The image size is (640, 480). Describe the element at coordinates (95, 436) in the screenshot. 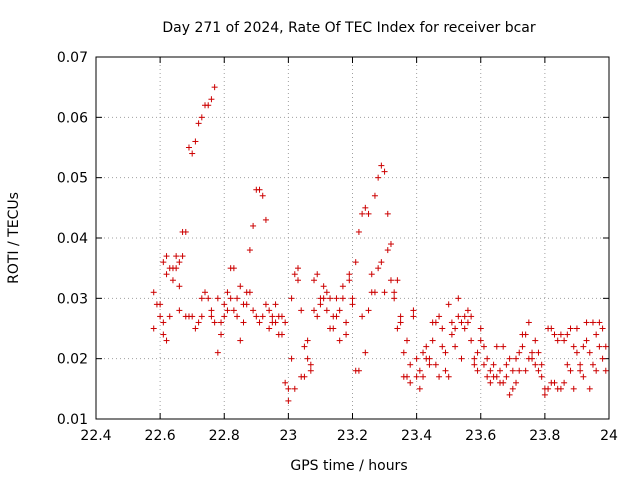

I see `x-tick-label: 22.4` at that location.